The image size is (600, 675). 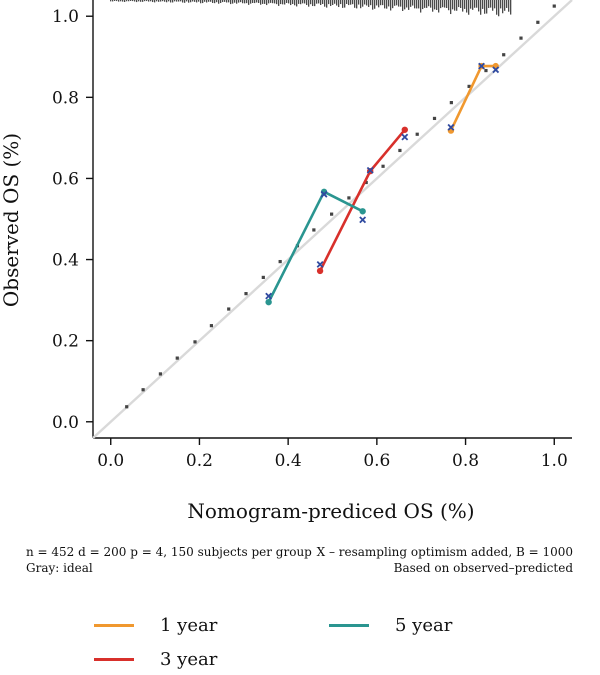 What do you see at coordinates (114, 659) in the screenshot?
I see `legend-swatch-3-year` at bounding box center [114, 659].